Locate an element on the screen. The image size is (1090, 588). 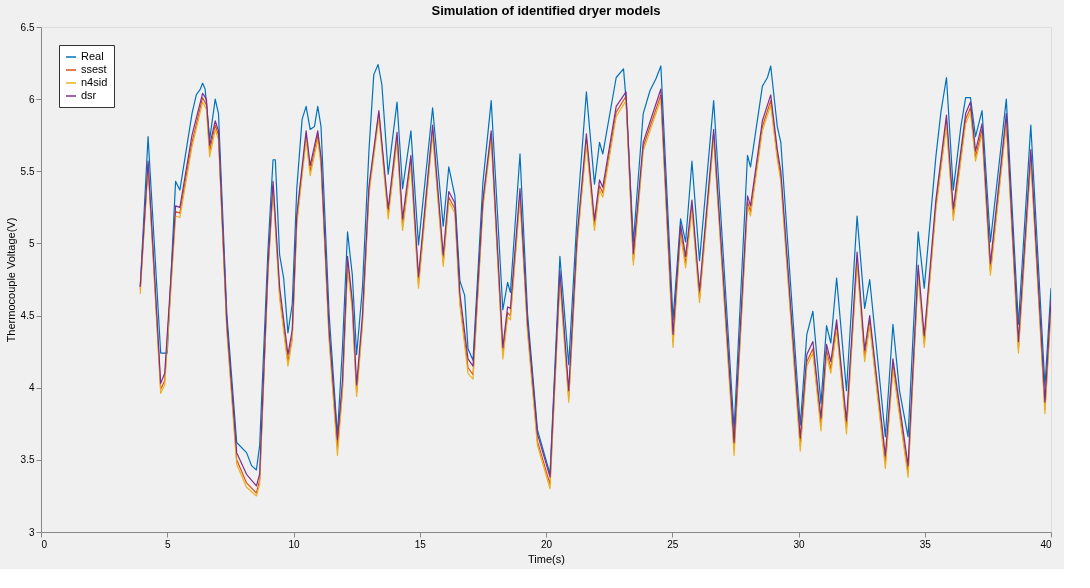
y-tick-label: 4.5 is located at coordinates (27, 316).